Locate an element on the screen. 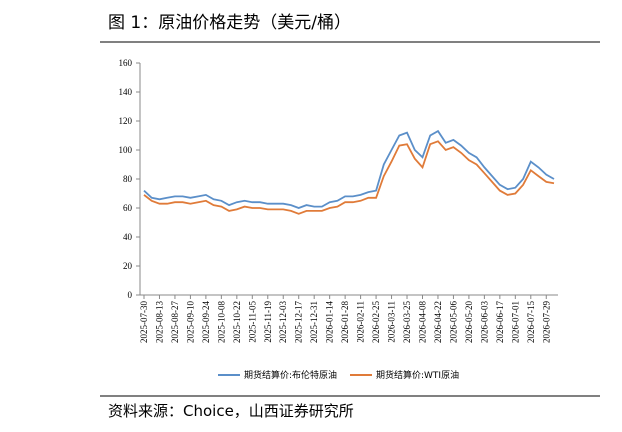 Image resolution: width=622 pixels, height=432 pixels. legend-label: 期货结算价:WTI原油 is located at coordinates (417, 375).